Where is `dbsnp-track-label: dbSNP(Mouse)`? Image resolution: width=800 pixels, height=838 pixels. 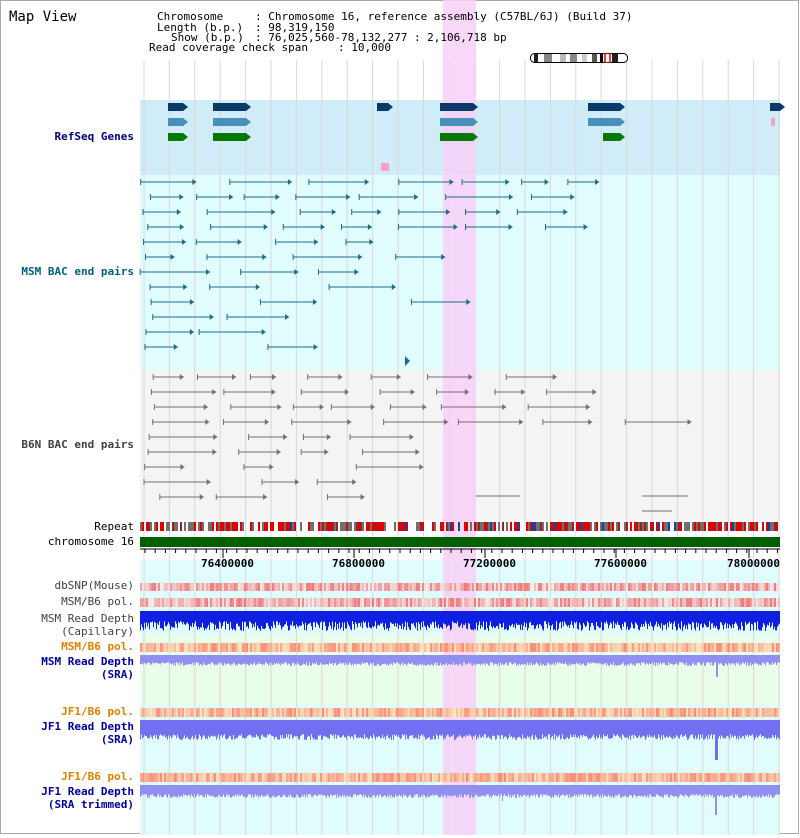 dbsnp-track-label: dbSNP(Mouse) is located at coordinates (94, 585).